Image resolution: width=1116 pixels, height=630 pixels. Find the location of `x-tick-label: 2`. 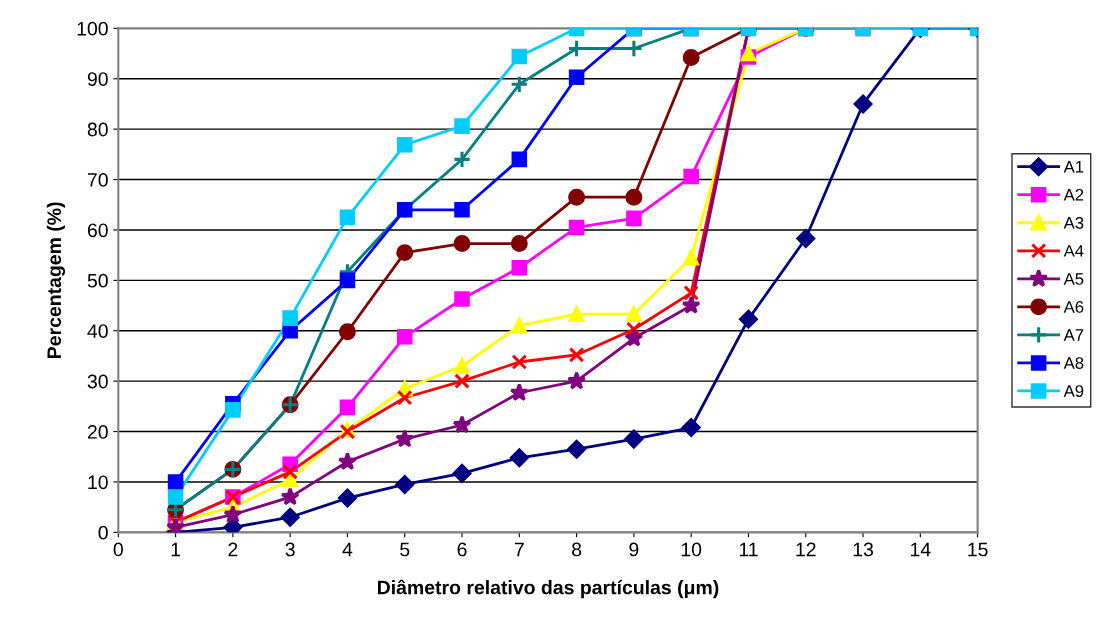

x-tick-label: 2 is located at coordinates (233, 549).